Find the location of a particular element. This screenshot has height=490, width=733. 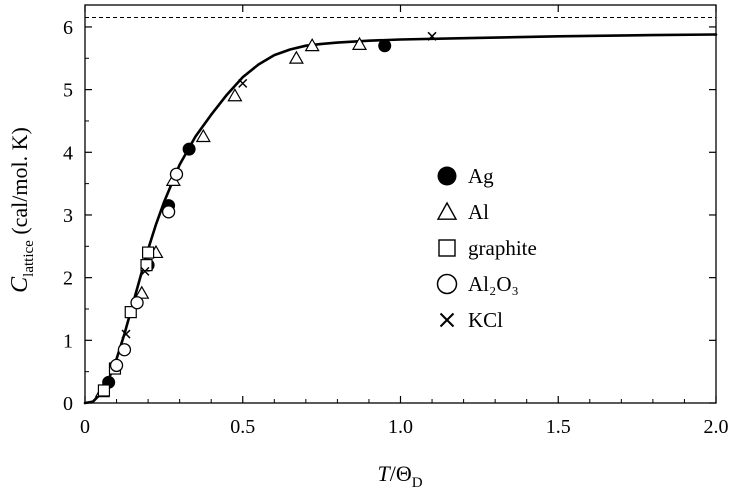

legend-label: graphite is located at coordinates (502, 248).